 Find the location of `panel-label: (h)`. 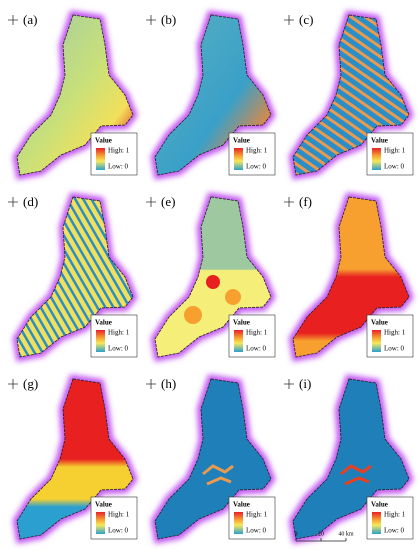

panel-label: (h) is located at coordinates (168, 383).